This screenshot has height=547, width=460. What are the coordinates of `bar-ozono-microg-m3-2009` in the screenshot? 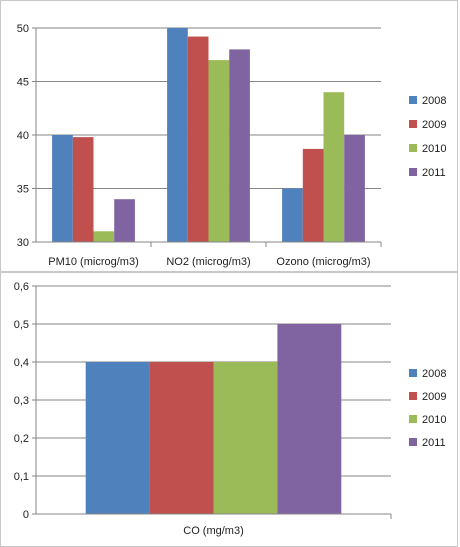 It's located at (313, 195).